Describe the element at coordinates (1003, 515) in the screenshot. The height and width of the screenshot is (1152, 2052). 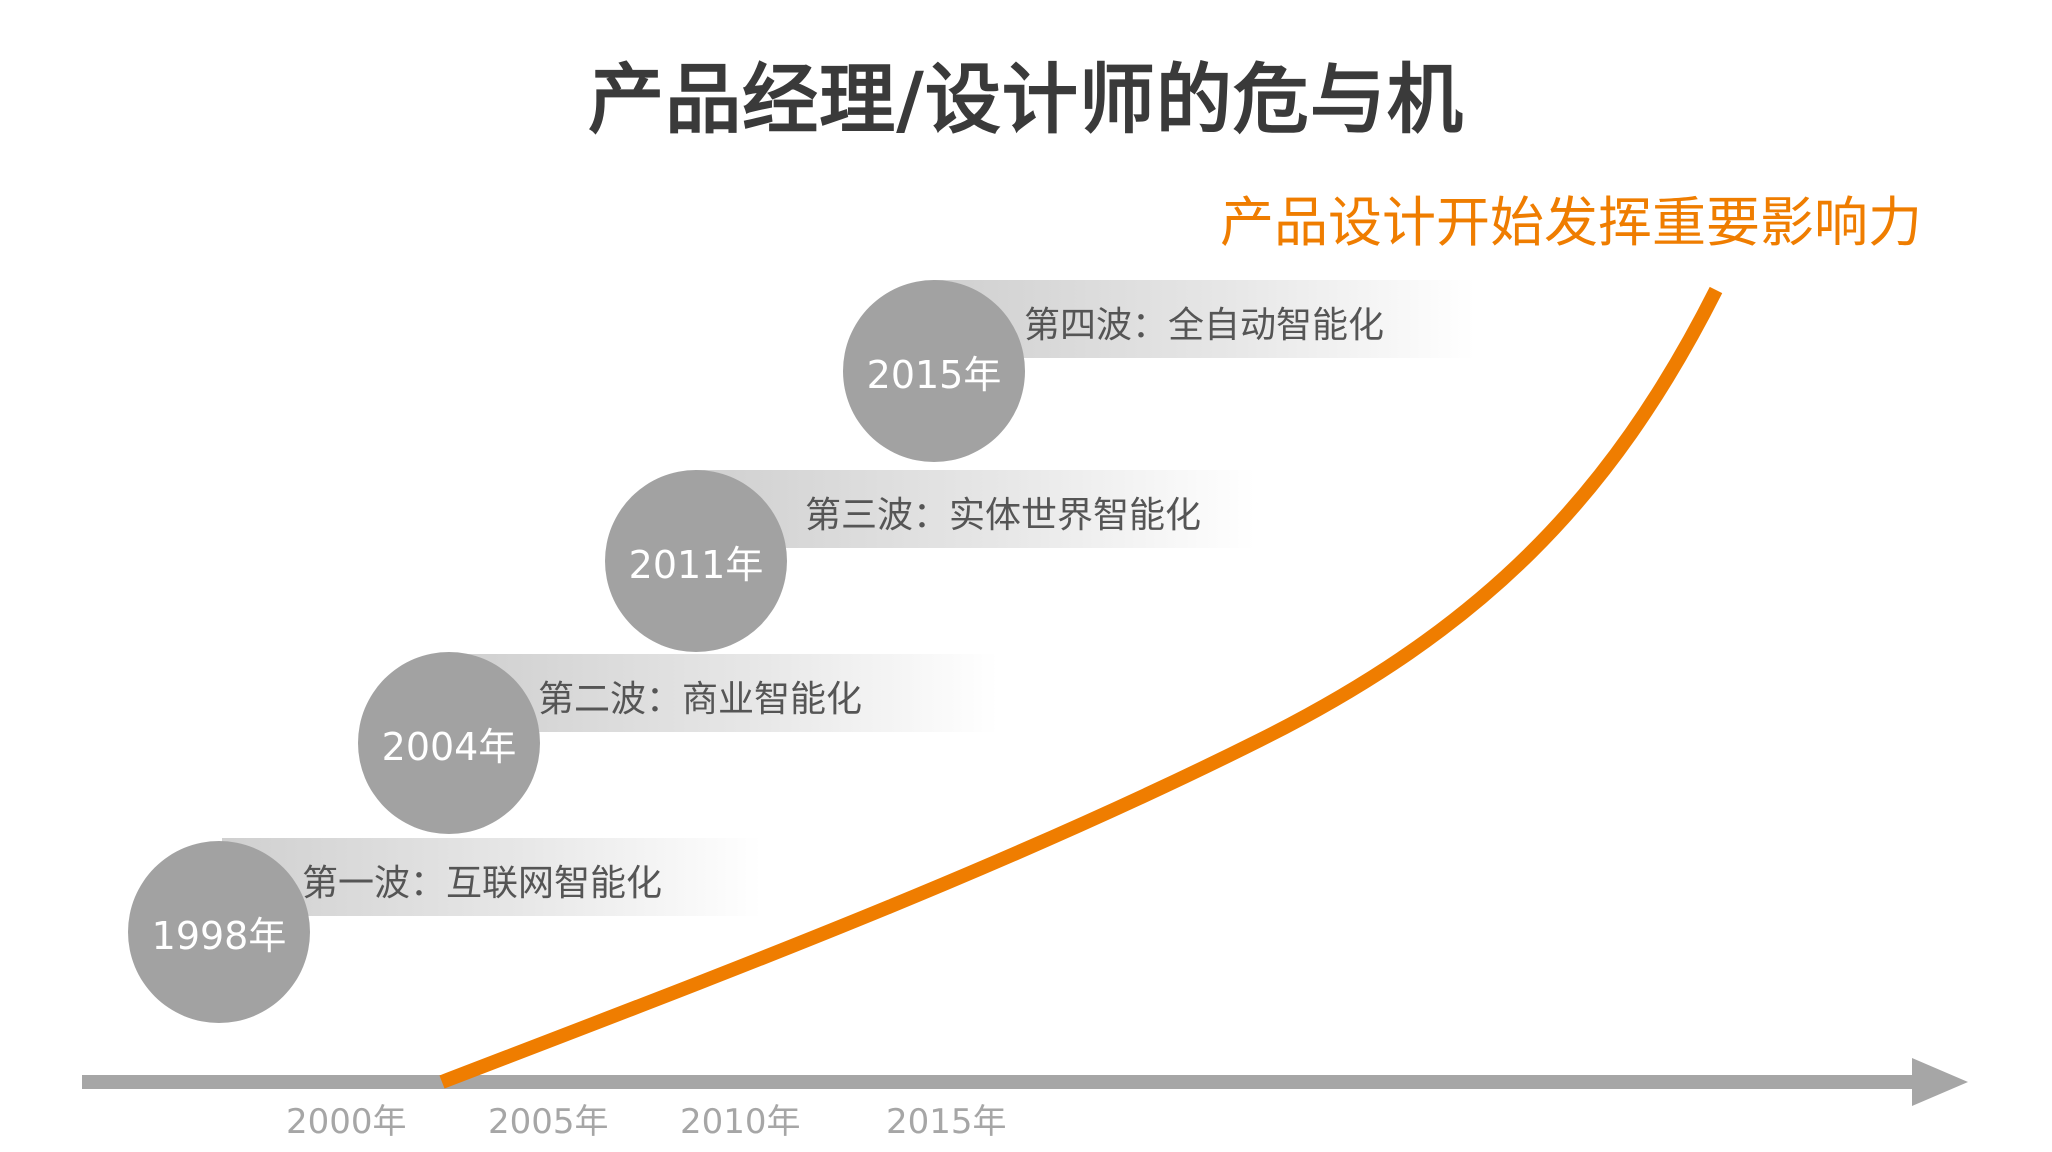
I see `wave-label-3: 第三波：实体世界智能化` at that location.